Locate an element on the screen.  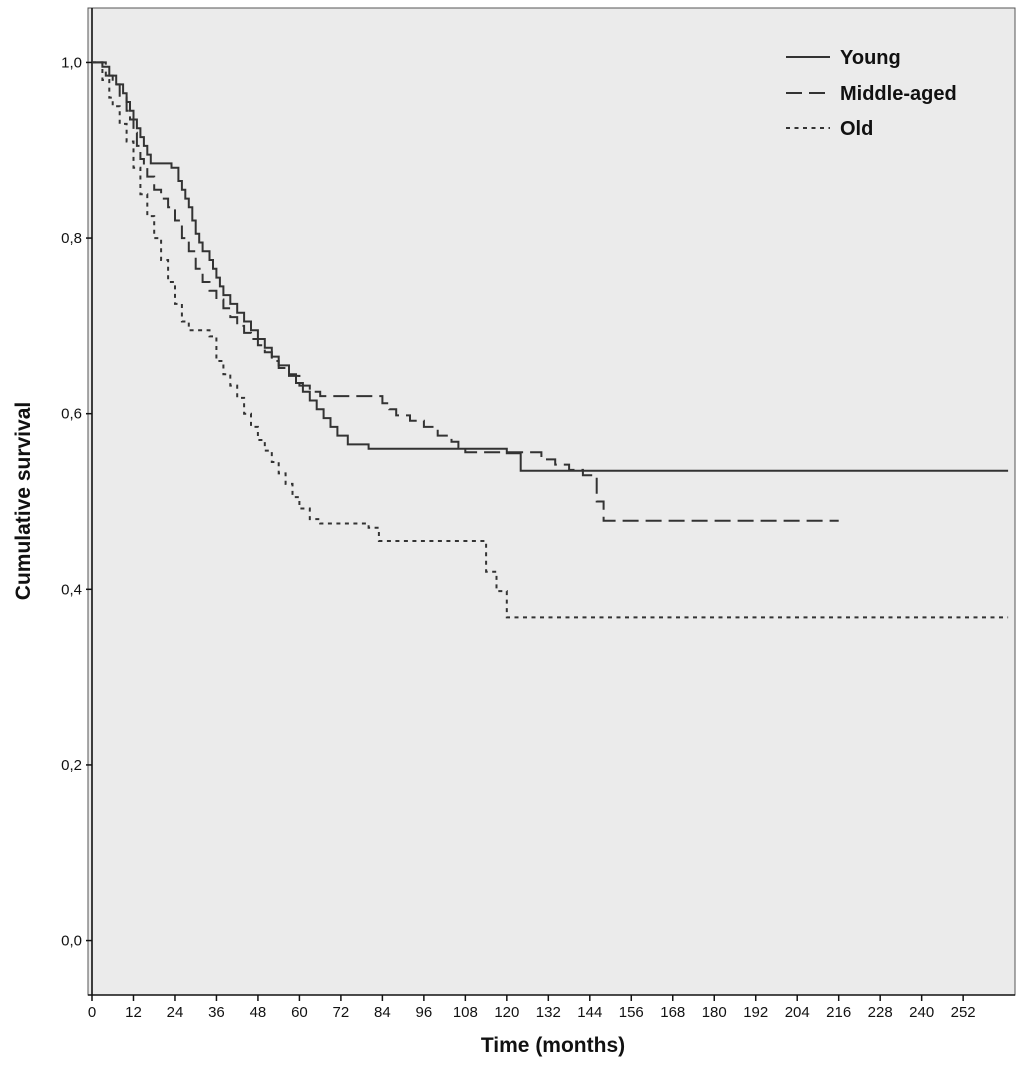
legend-label-young: Young is located at coordinates (870, 58).